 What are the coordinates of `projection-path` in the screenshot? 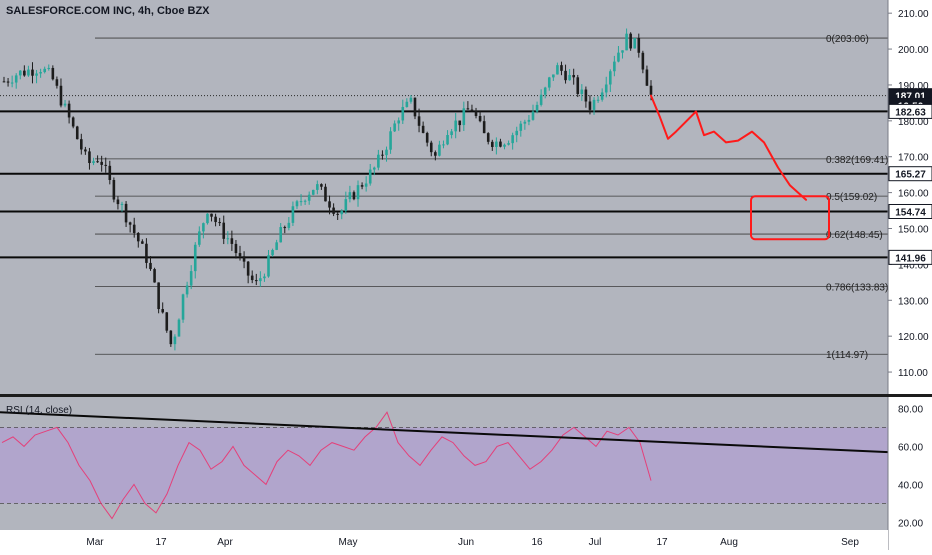 It's located at (728, 147).